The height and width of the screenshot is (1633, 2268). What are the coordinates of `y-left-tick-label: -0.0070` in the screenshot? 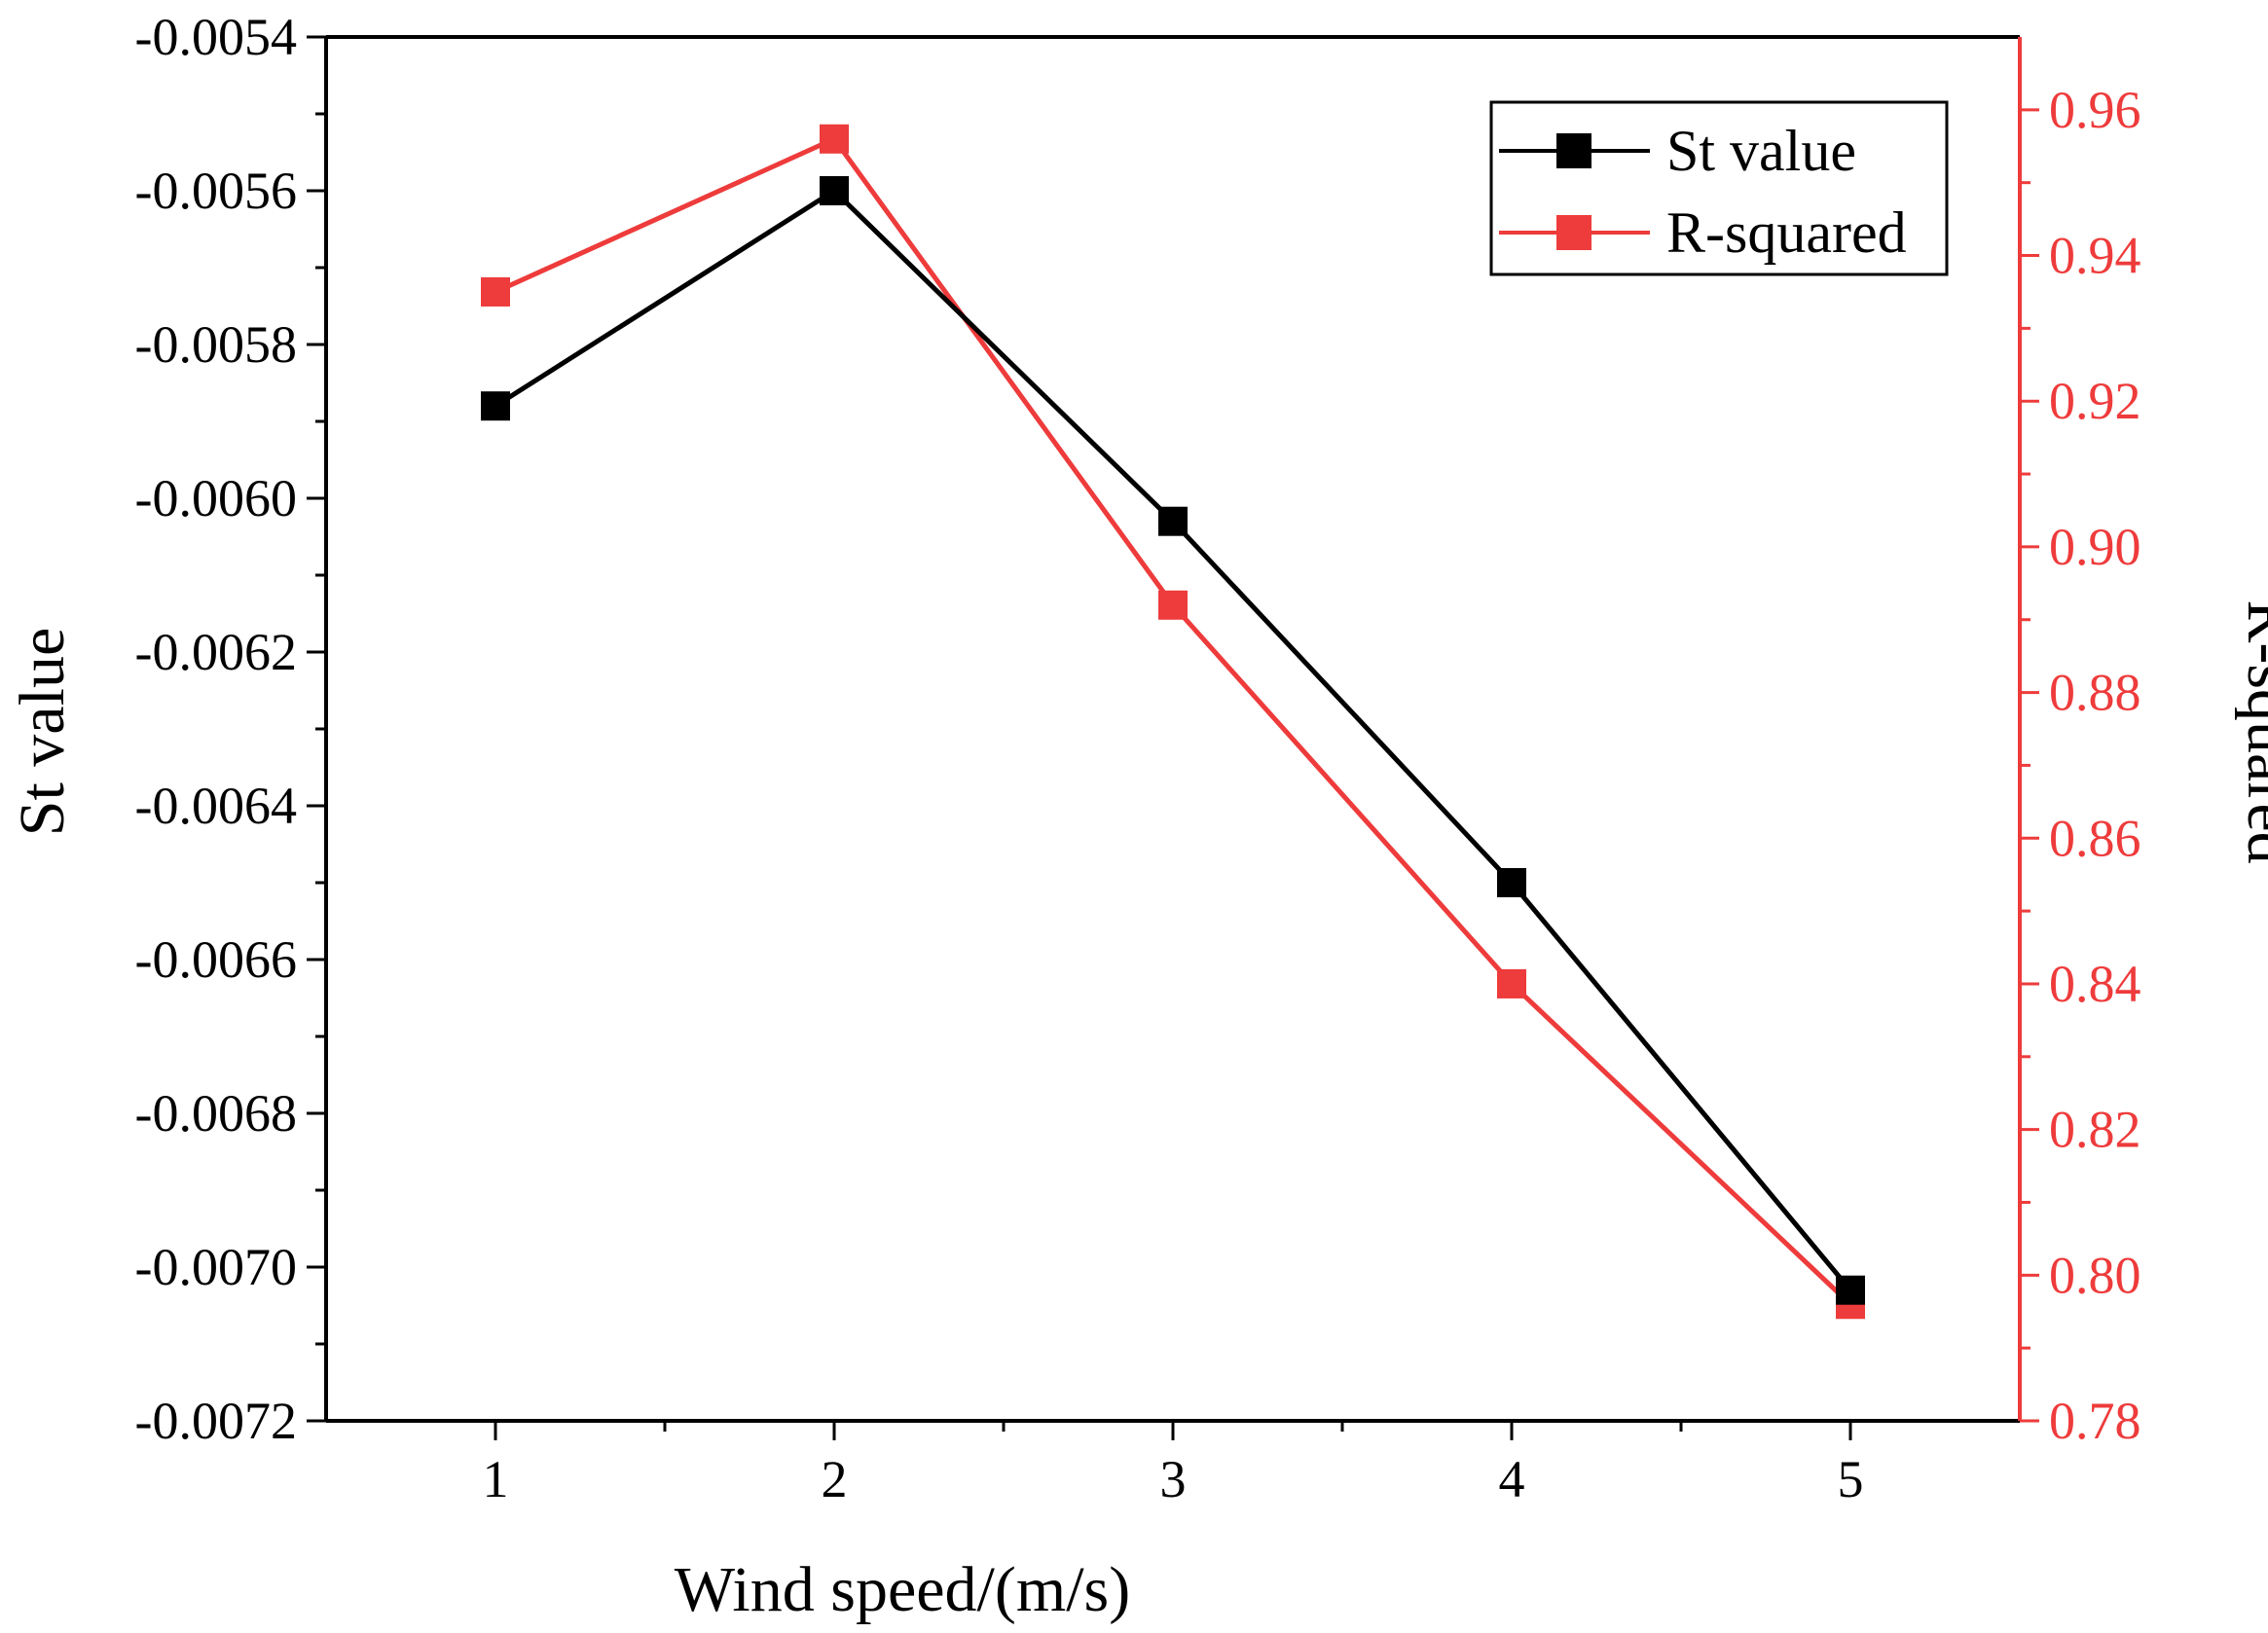 It's located at (216, 1267).